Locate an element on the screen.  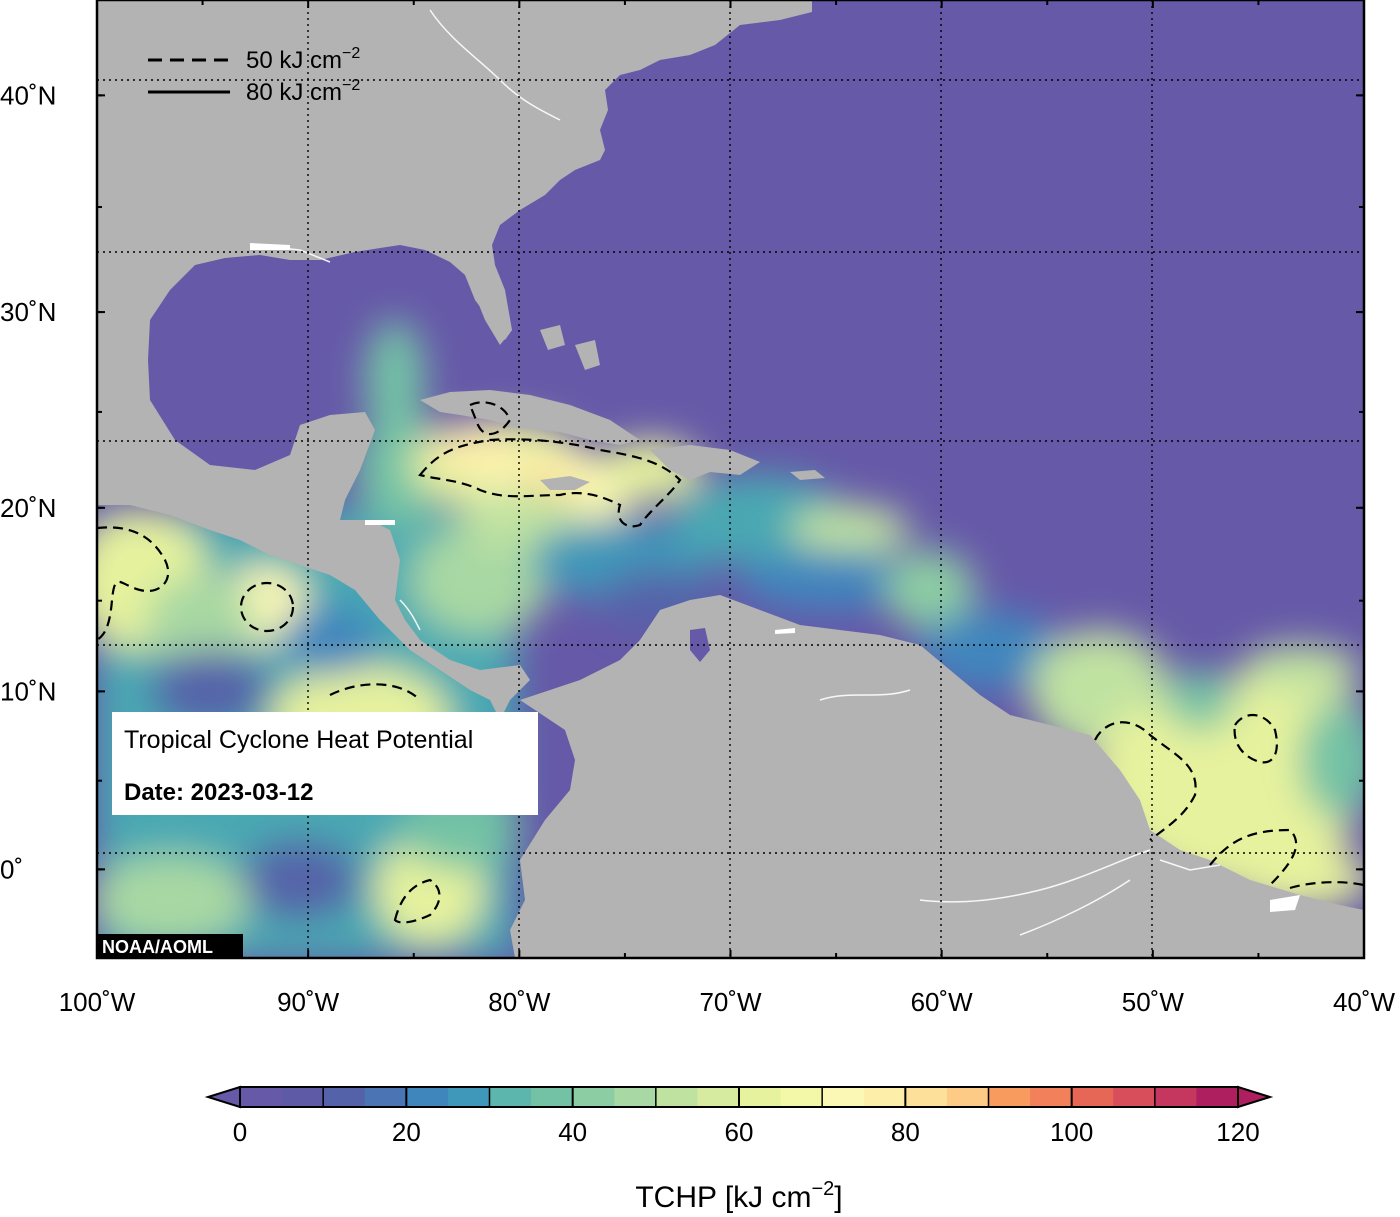
lon-label-60˚W: 60˚W is located at coordinates (942, 1002).